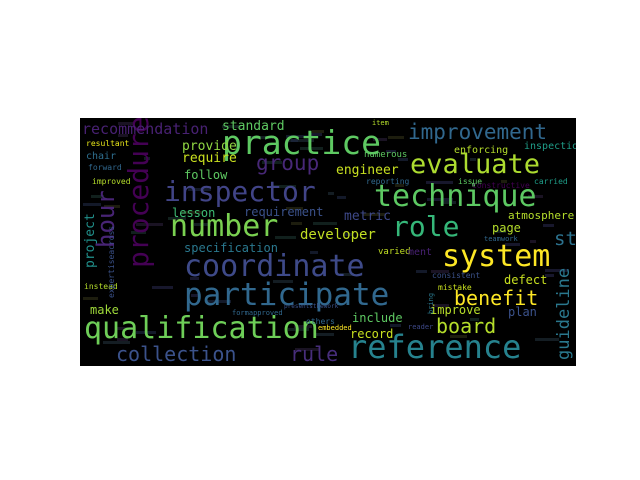  I want to click on word-lesson: lesson, so click(194, 213).